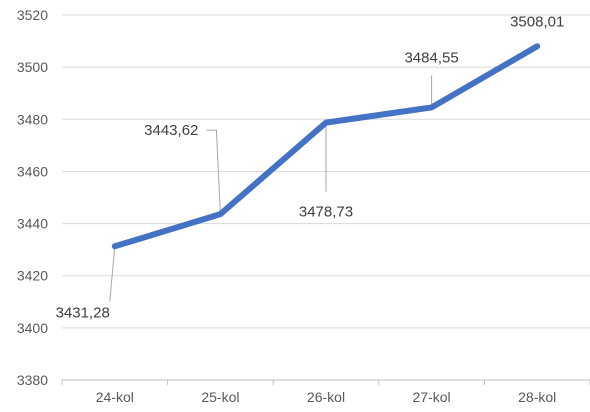 The image size is (590, 412). Describe the element at coordinates (326, 212) in the screenshot. I see `data-label: 3478,73` at that location.